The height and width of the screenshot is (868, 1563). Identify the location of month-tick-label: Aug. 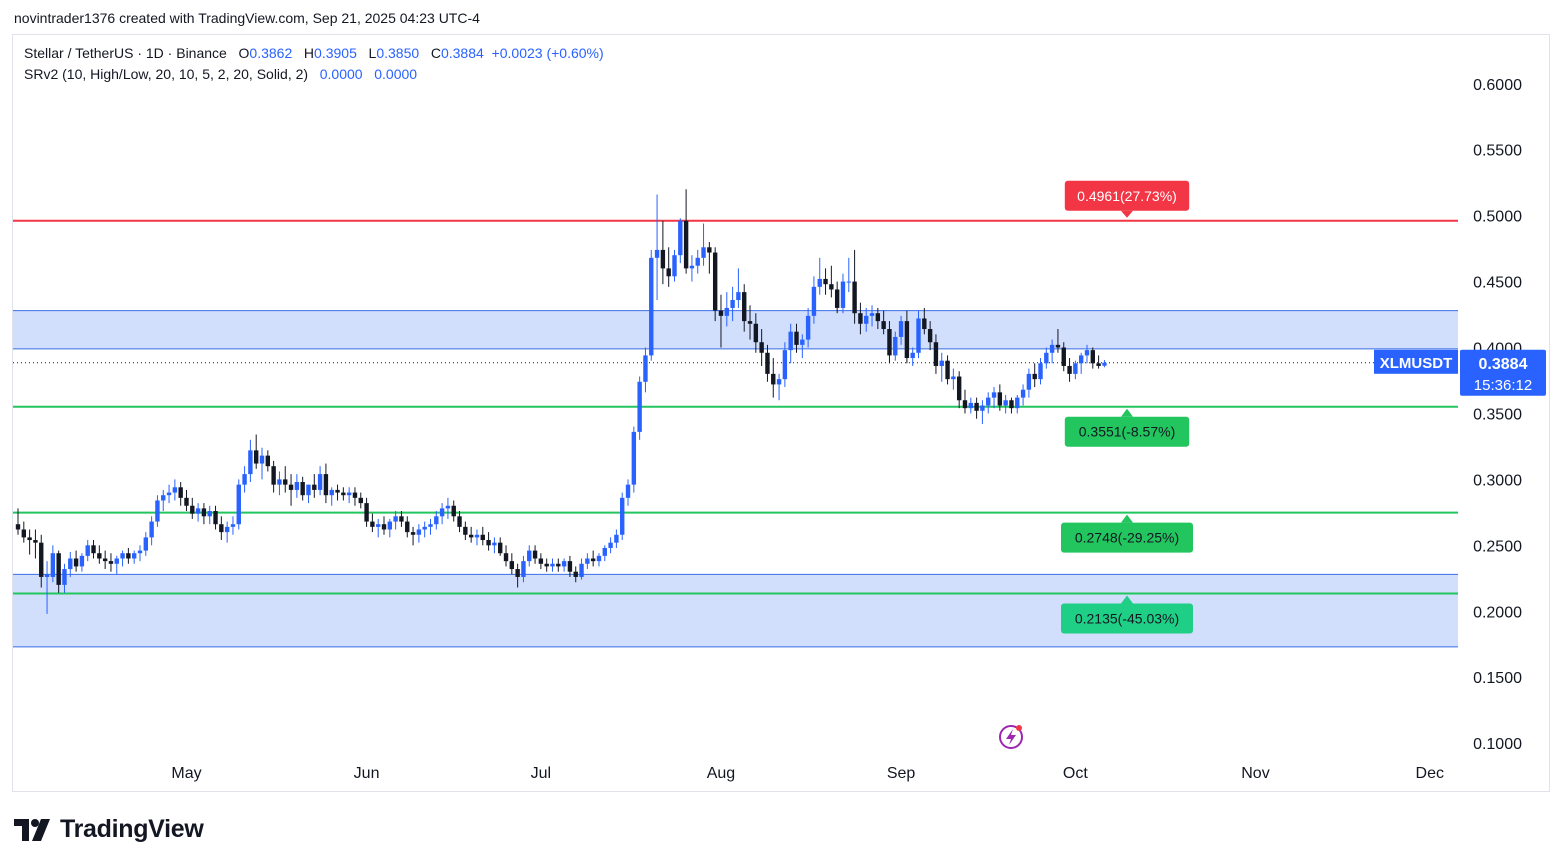
(721, 773).